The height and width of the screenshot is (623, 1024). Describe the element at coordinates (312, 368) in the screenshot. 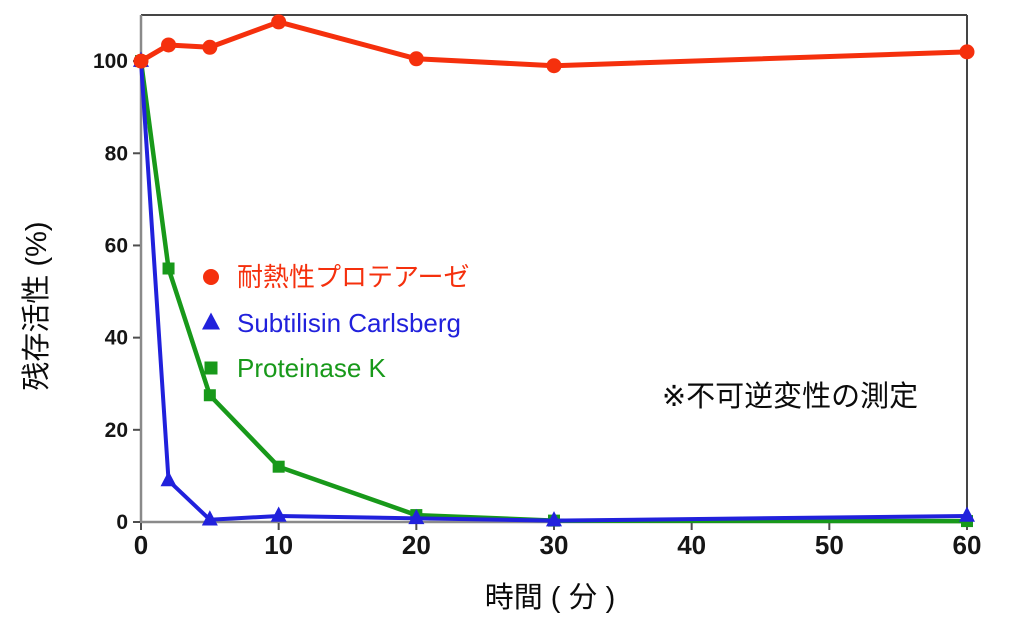

I see `legend-label-proteinase-k: Proteinase K` at that location.